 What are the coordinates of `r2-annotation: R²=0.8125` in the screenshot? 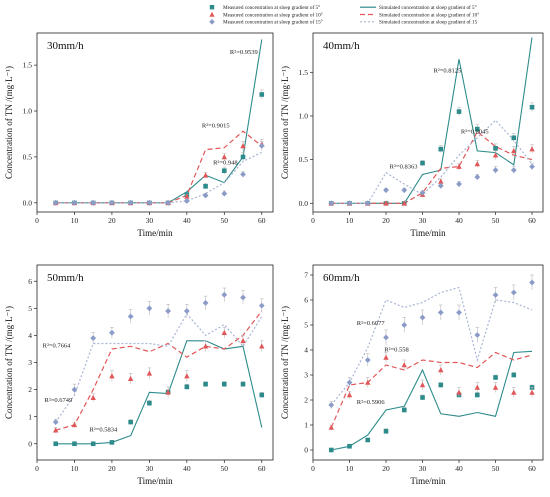 It's located at (447, 70).